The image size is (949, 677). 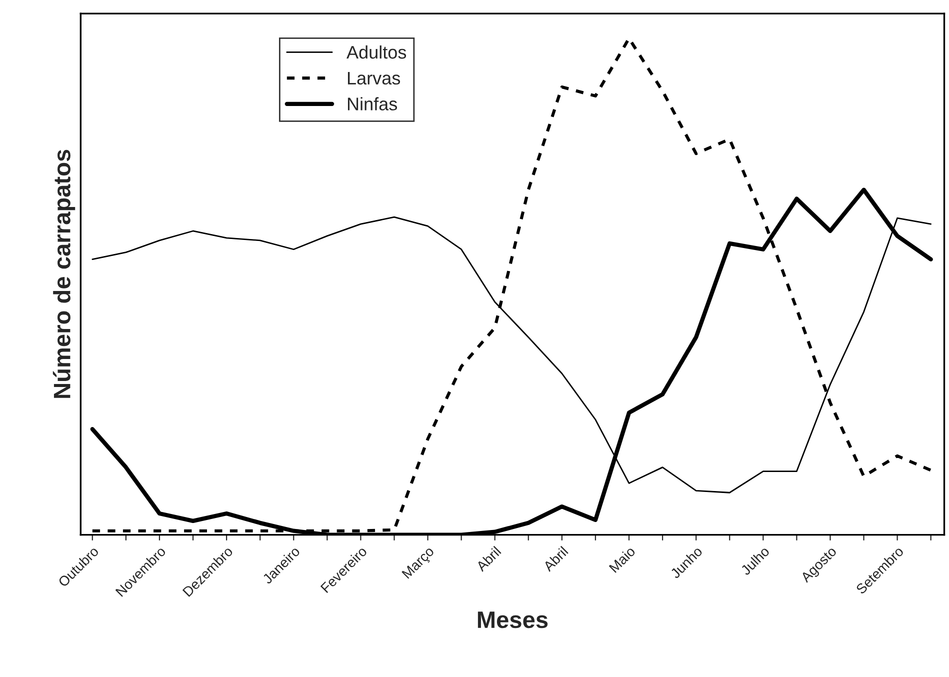 I want to click on legend-label: Ninfas, so click(x=373, y=103).